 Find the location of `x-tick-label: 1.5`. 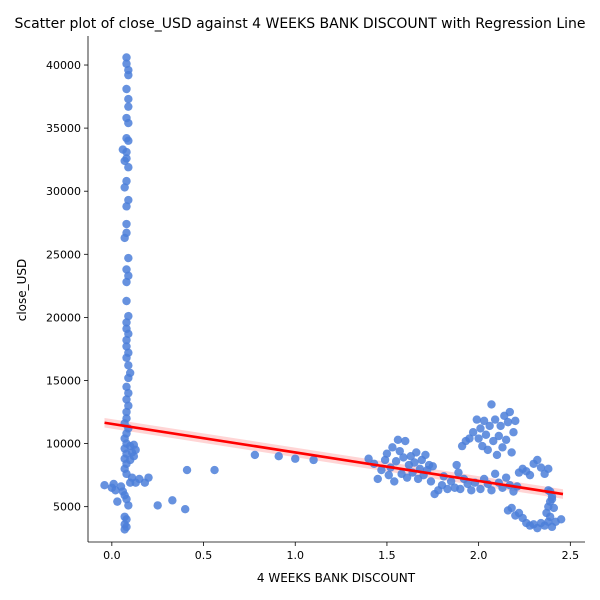

x-tick-label: 1.5 is located at coordinates (387, 555).